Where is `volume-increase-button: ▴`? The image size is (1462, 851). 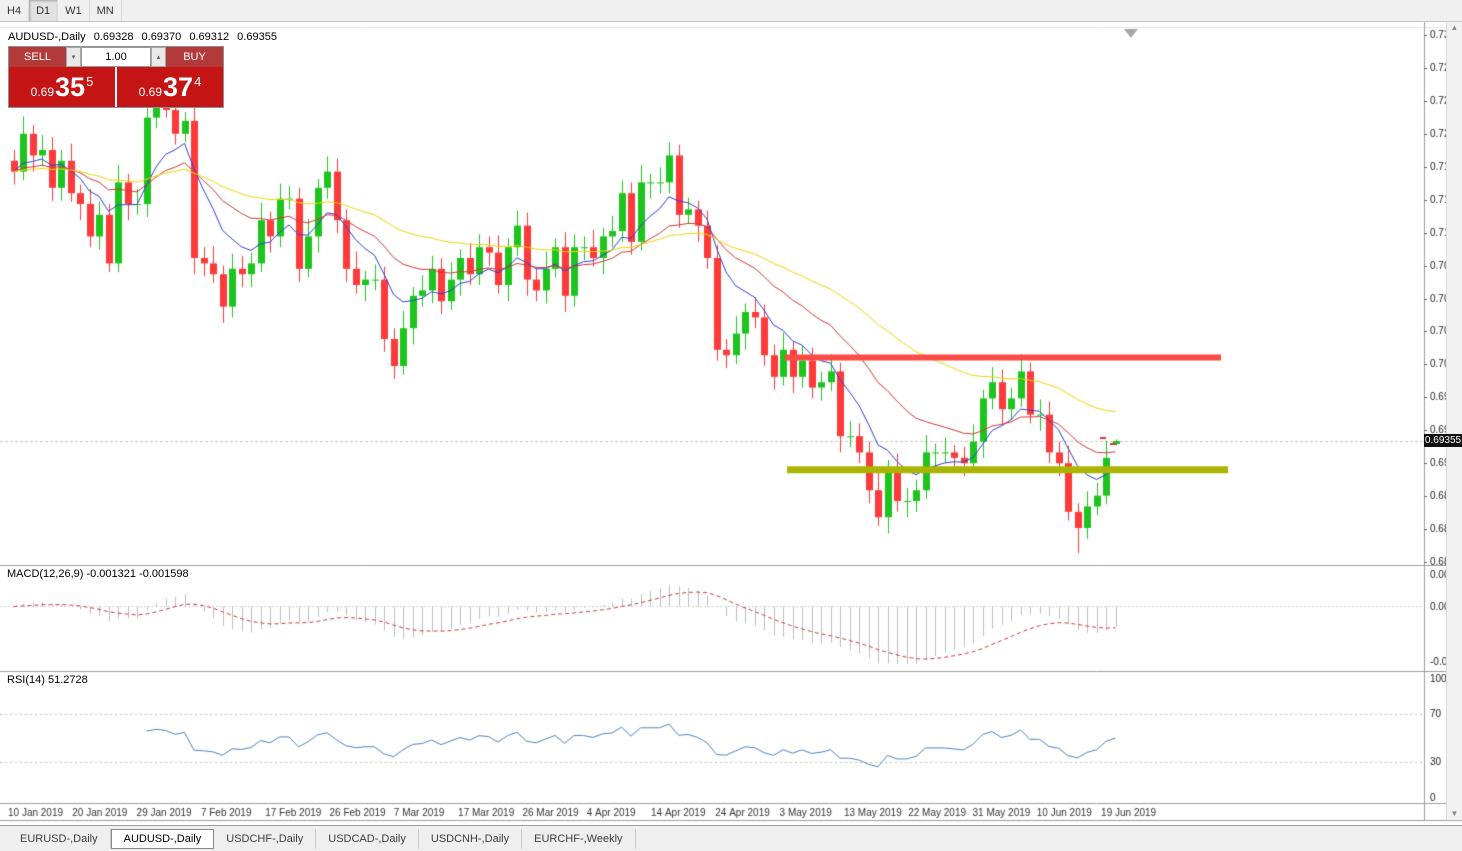
volume-increase-button: ▴ is located at coordinates (158, 57).